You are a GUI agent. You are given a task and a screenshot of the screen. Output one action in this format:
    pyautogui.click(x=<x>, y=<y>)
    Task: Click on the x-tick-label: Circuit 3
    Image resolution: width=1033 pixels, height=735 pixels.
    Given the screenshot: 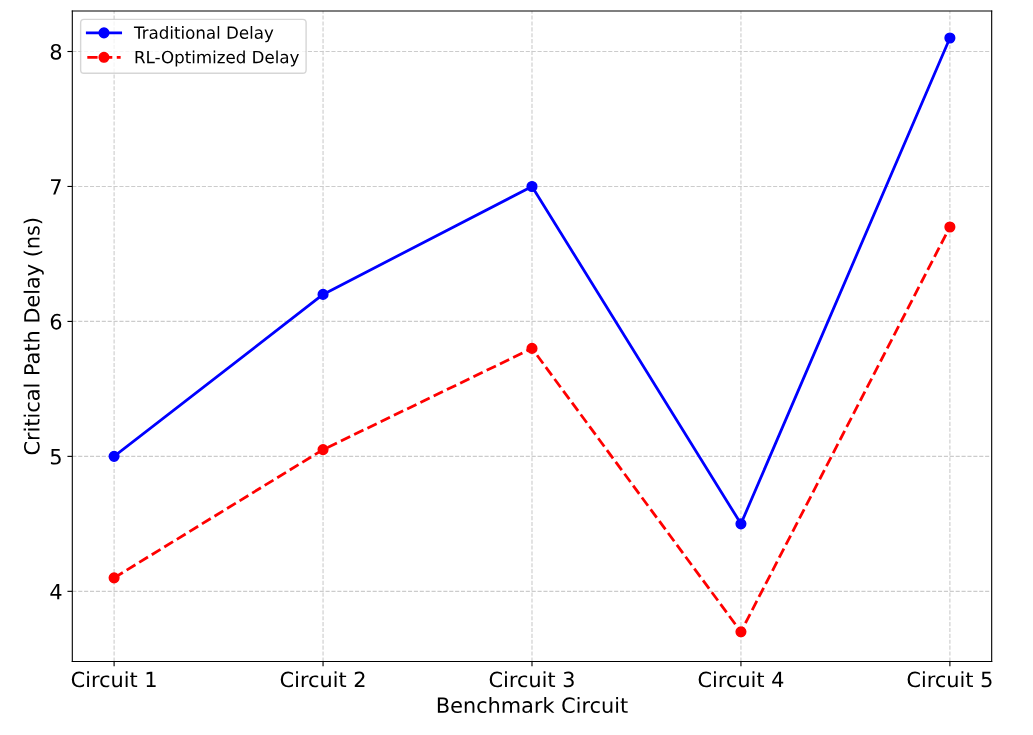 What is the action you would take?
    pyautogui.click(x=531, y=679)
    